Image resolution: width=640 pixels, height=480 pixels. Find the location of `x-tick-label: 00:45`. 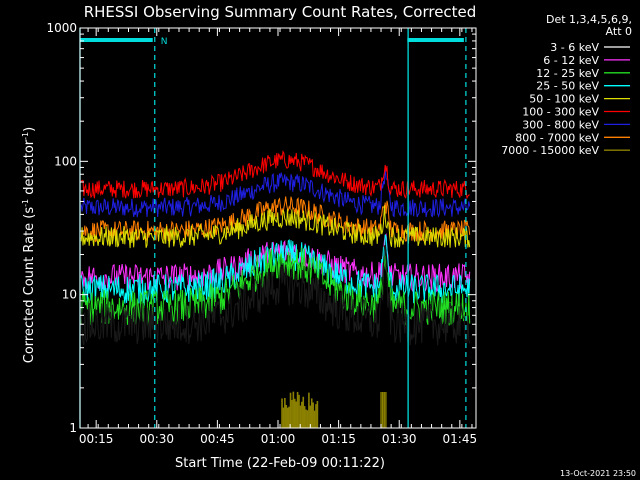

x-tick-label: 00:45 is located at coordinates (217, 439).